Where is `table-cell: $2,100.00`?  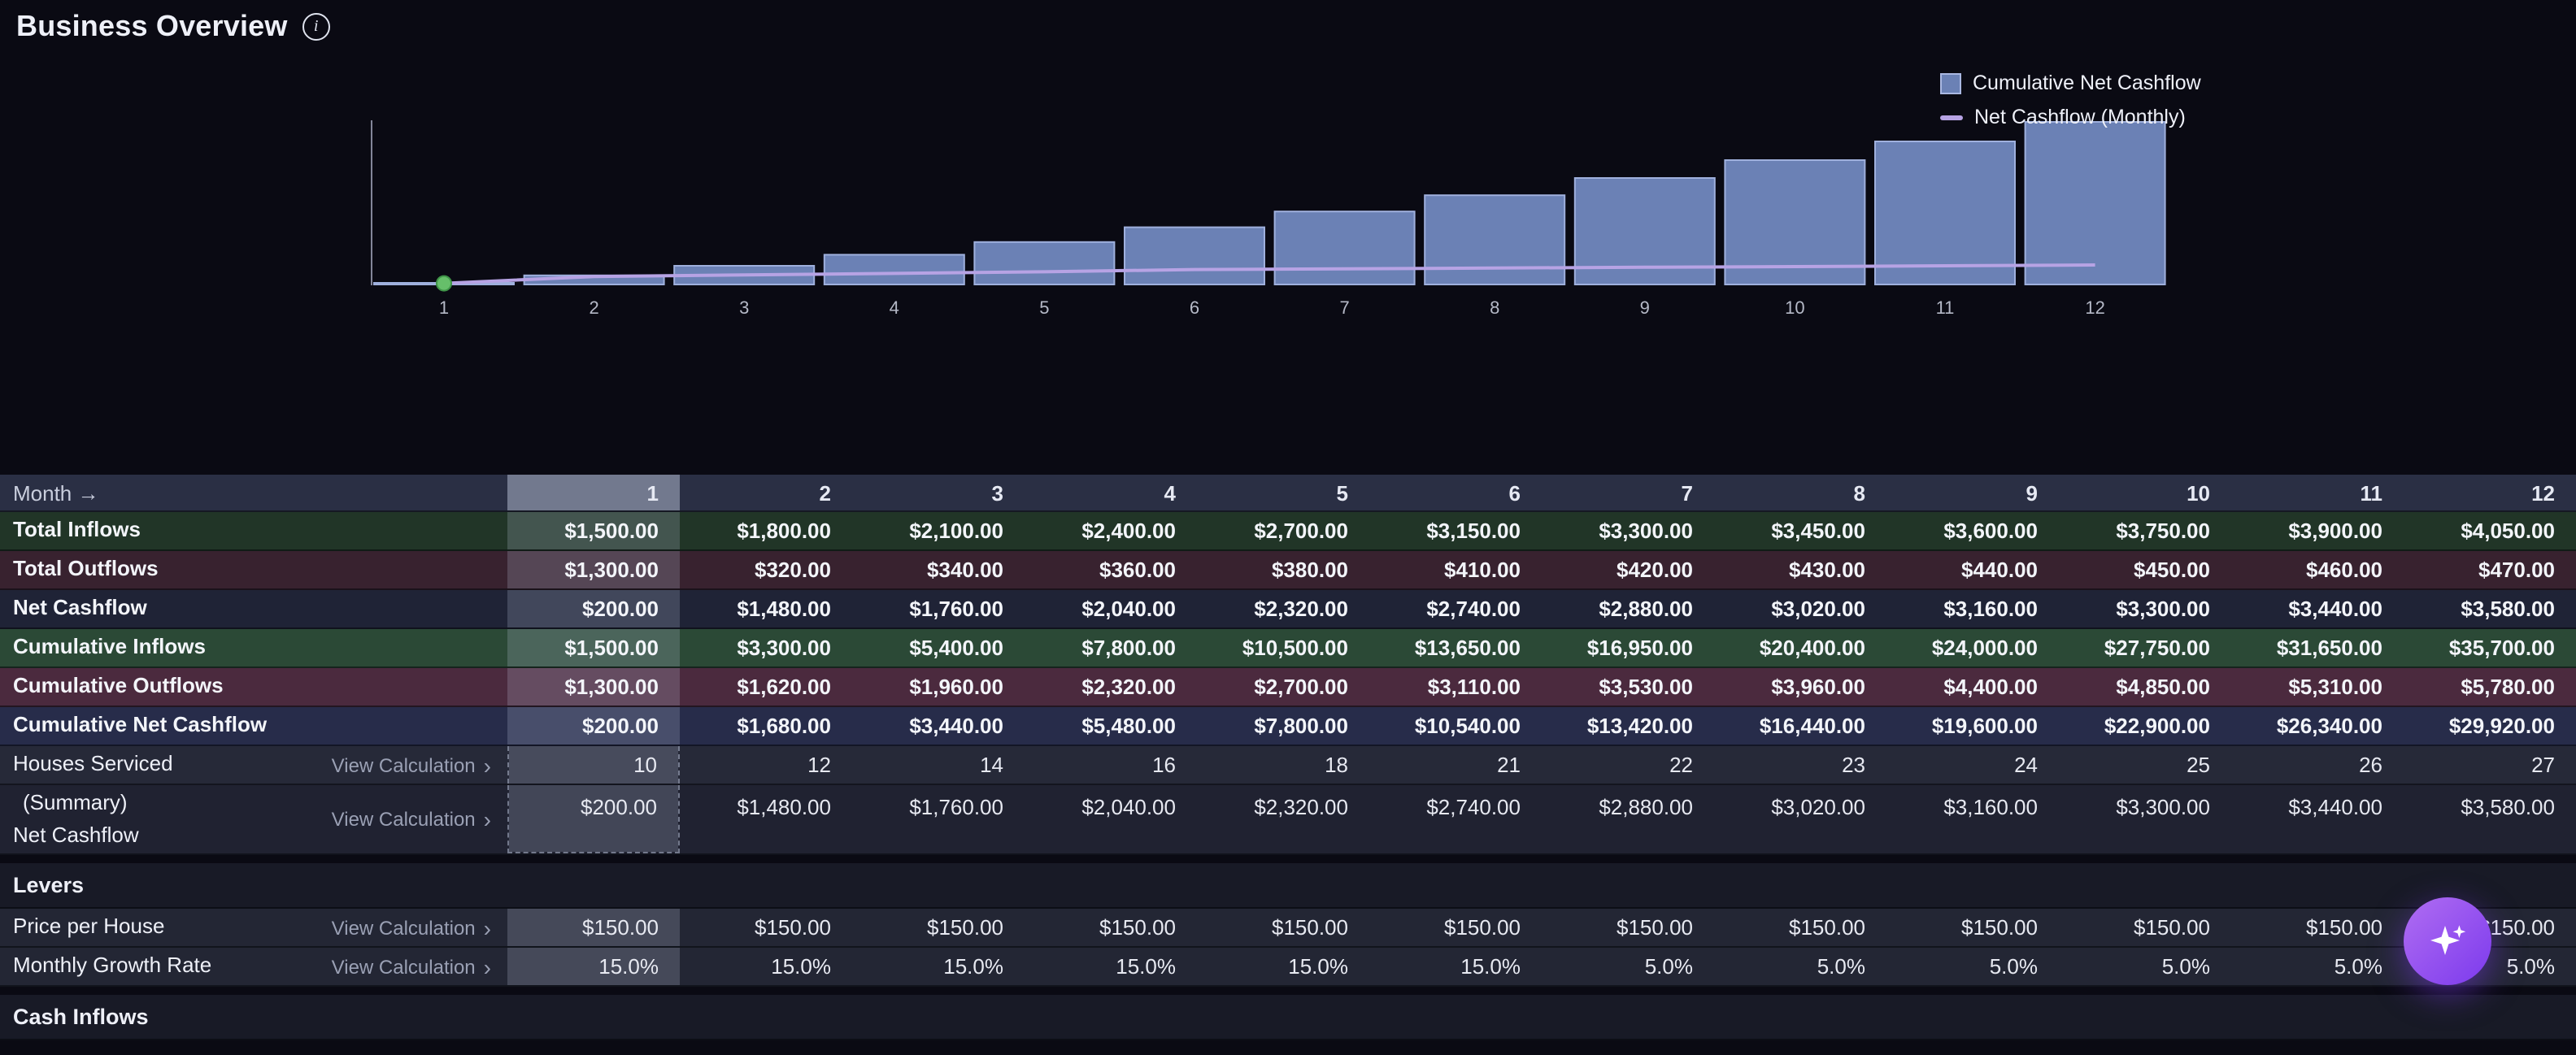
table-cell: $2,100.00 is located at coordinates (956, 531).